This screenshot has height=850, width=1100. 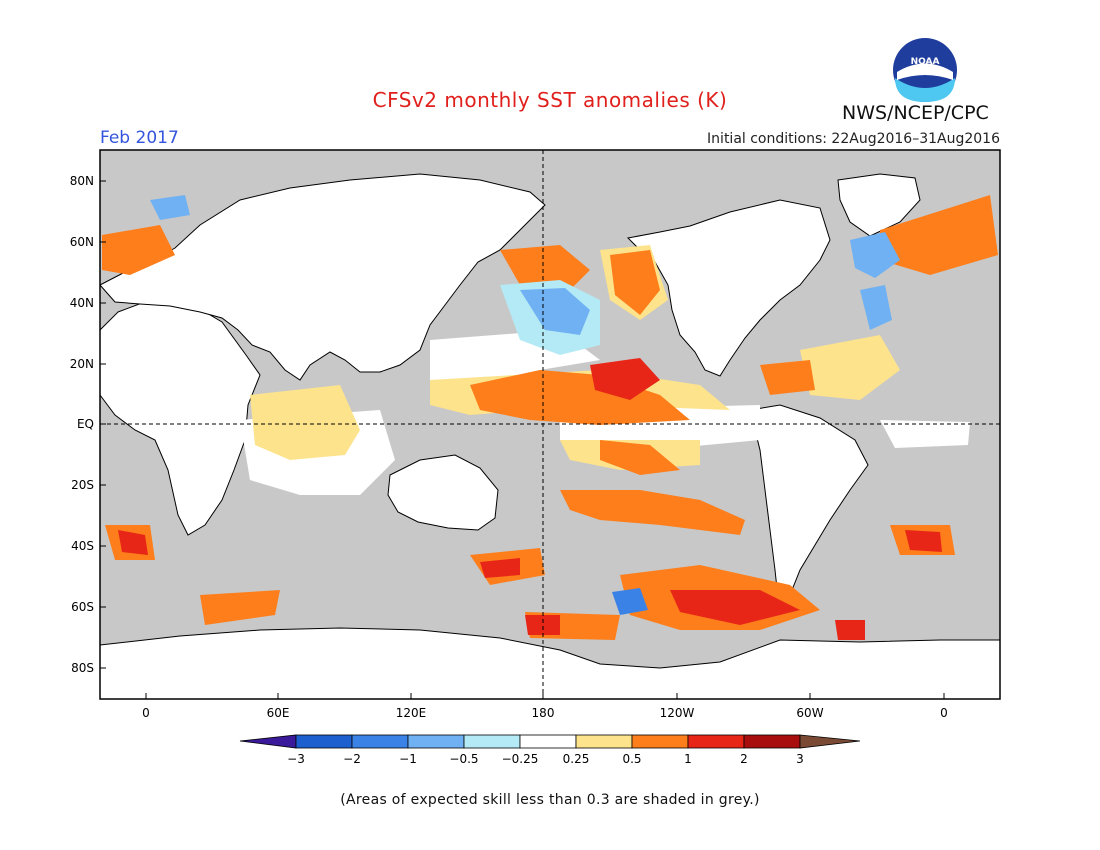 What do you see at coordinates (728, 288) in the screenshot?
I see `continent-north-america` at bounding box center [728, 288].